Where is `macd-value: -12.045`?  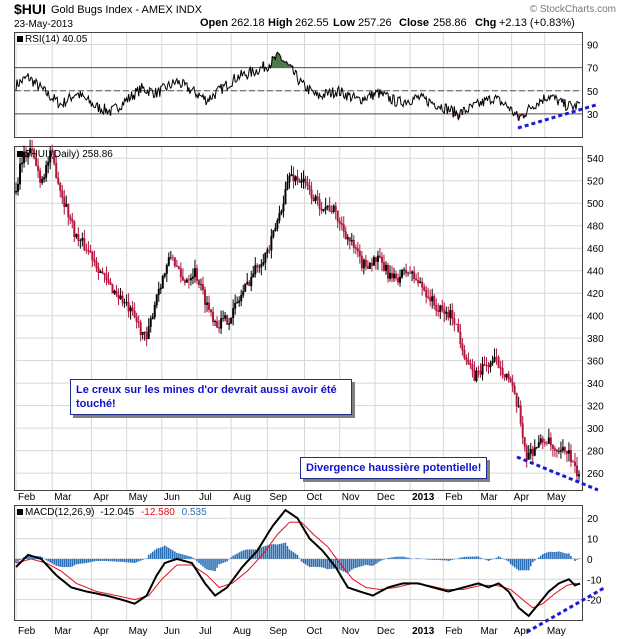 macd-value: -12.045 is located at coordinates (117, 512).